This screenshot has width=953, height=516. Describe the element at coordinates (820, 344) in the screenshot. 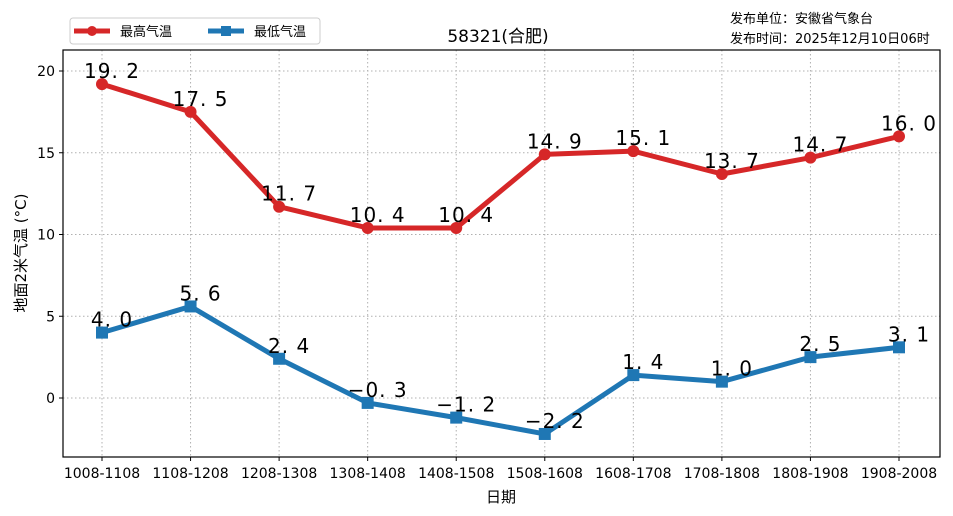

I see `data-label: 2. 5` at that location.